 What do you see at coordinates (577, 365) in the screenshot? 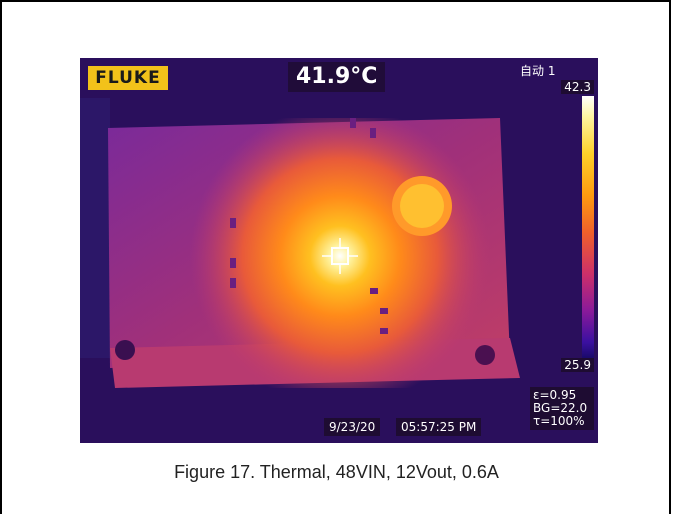
I see `scale-min: 25.9` at bounding box center [577, 365].